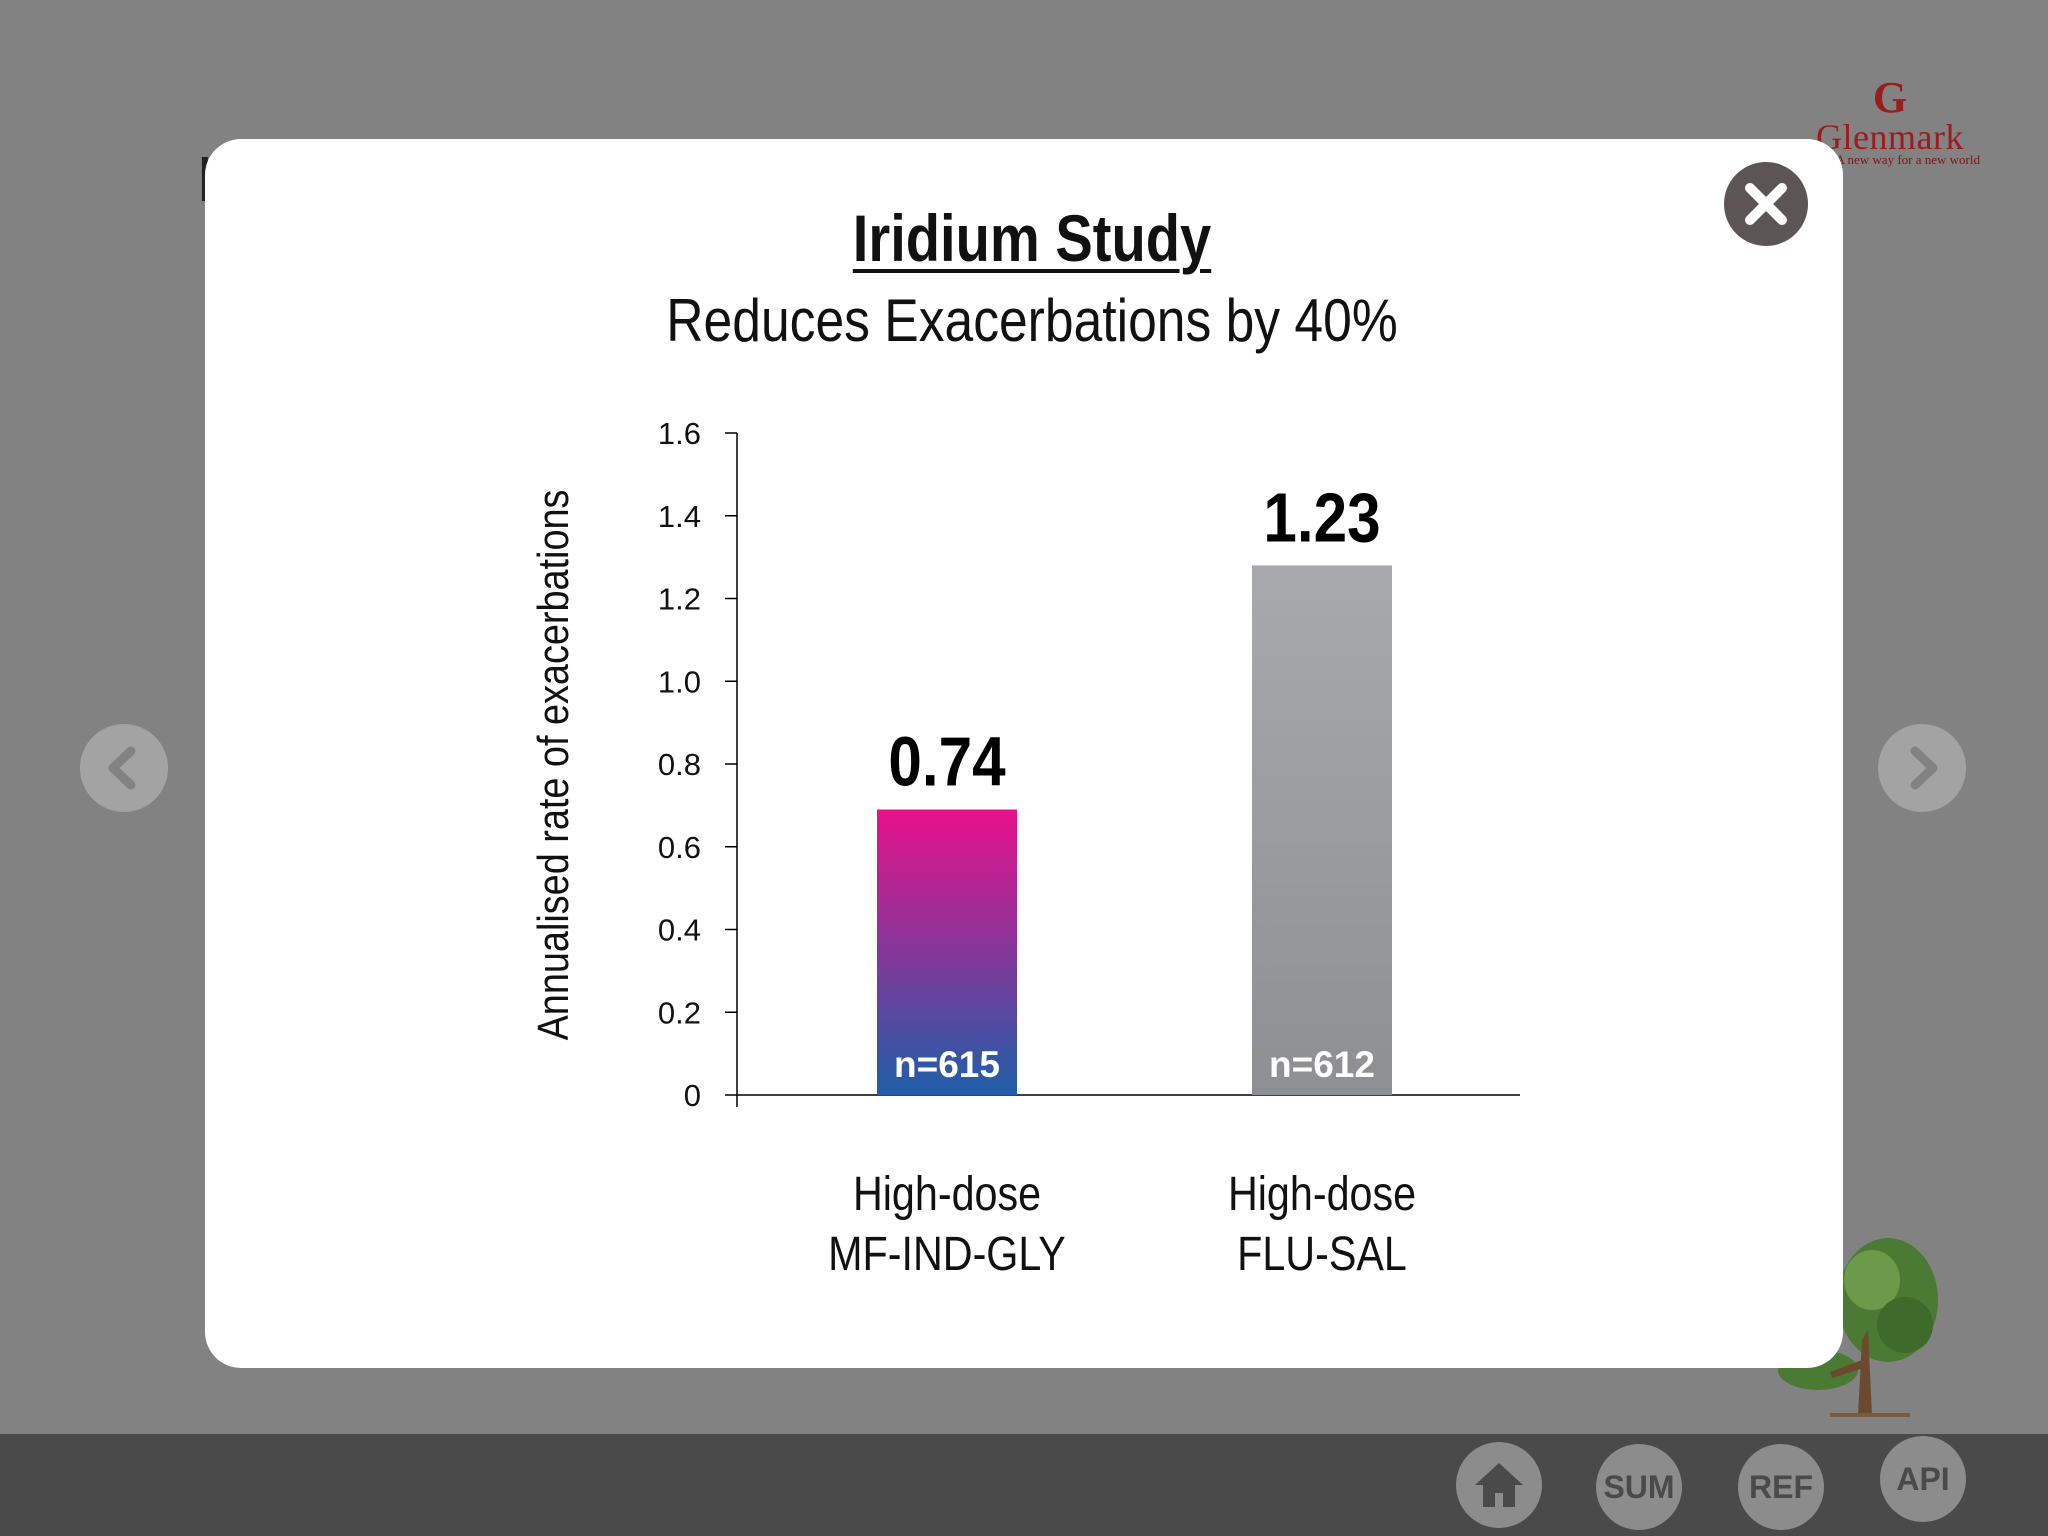 This screenshot has height=1536, width=2048. Describe the element at coordinates (1907, 159) in the screenshot. I see `logo-tagline: A new way for a new world` at that location.